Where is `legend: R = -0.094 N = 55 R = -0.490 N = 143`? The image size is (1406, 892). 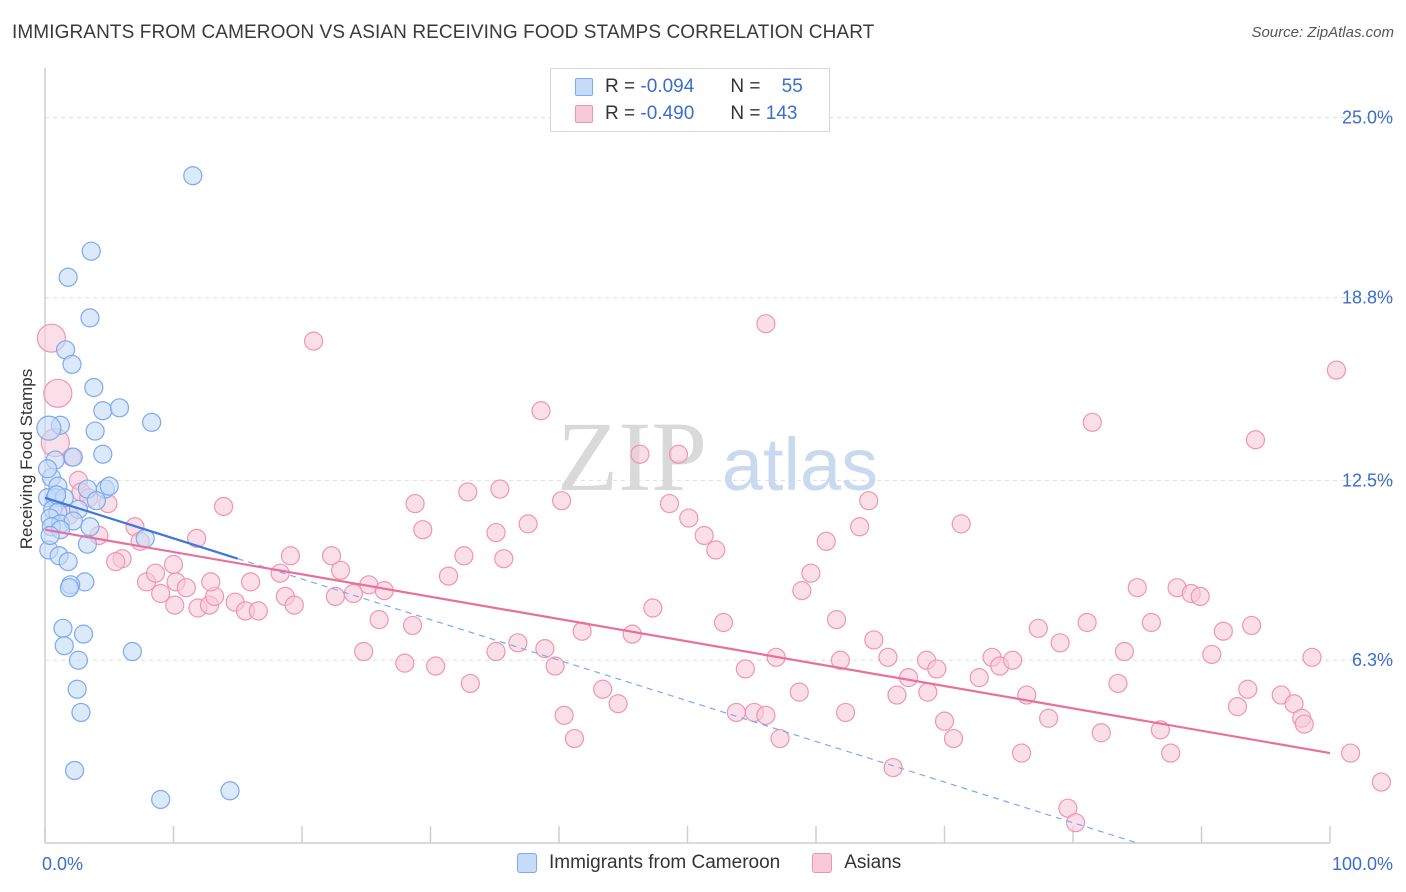 legend: R = -0.094 N = 55 R = -0.490 N = 143 is located at coordinates (690, 100).